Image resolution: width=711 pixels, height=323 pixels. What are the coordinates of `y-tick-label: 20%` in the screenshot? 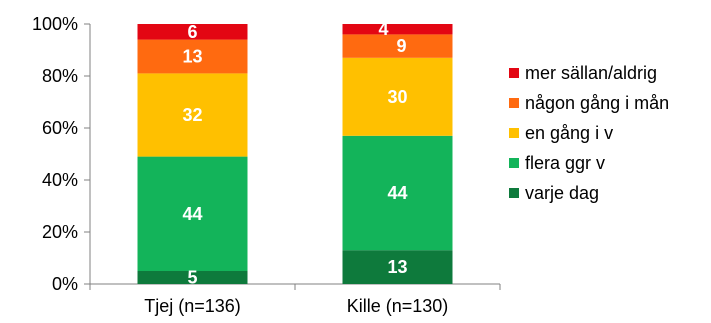 It's located at (60, 232).